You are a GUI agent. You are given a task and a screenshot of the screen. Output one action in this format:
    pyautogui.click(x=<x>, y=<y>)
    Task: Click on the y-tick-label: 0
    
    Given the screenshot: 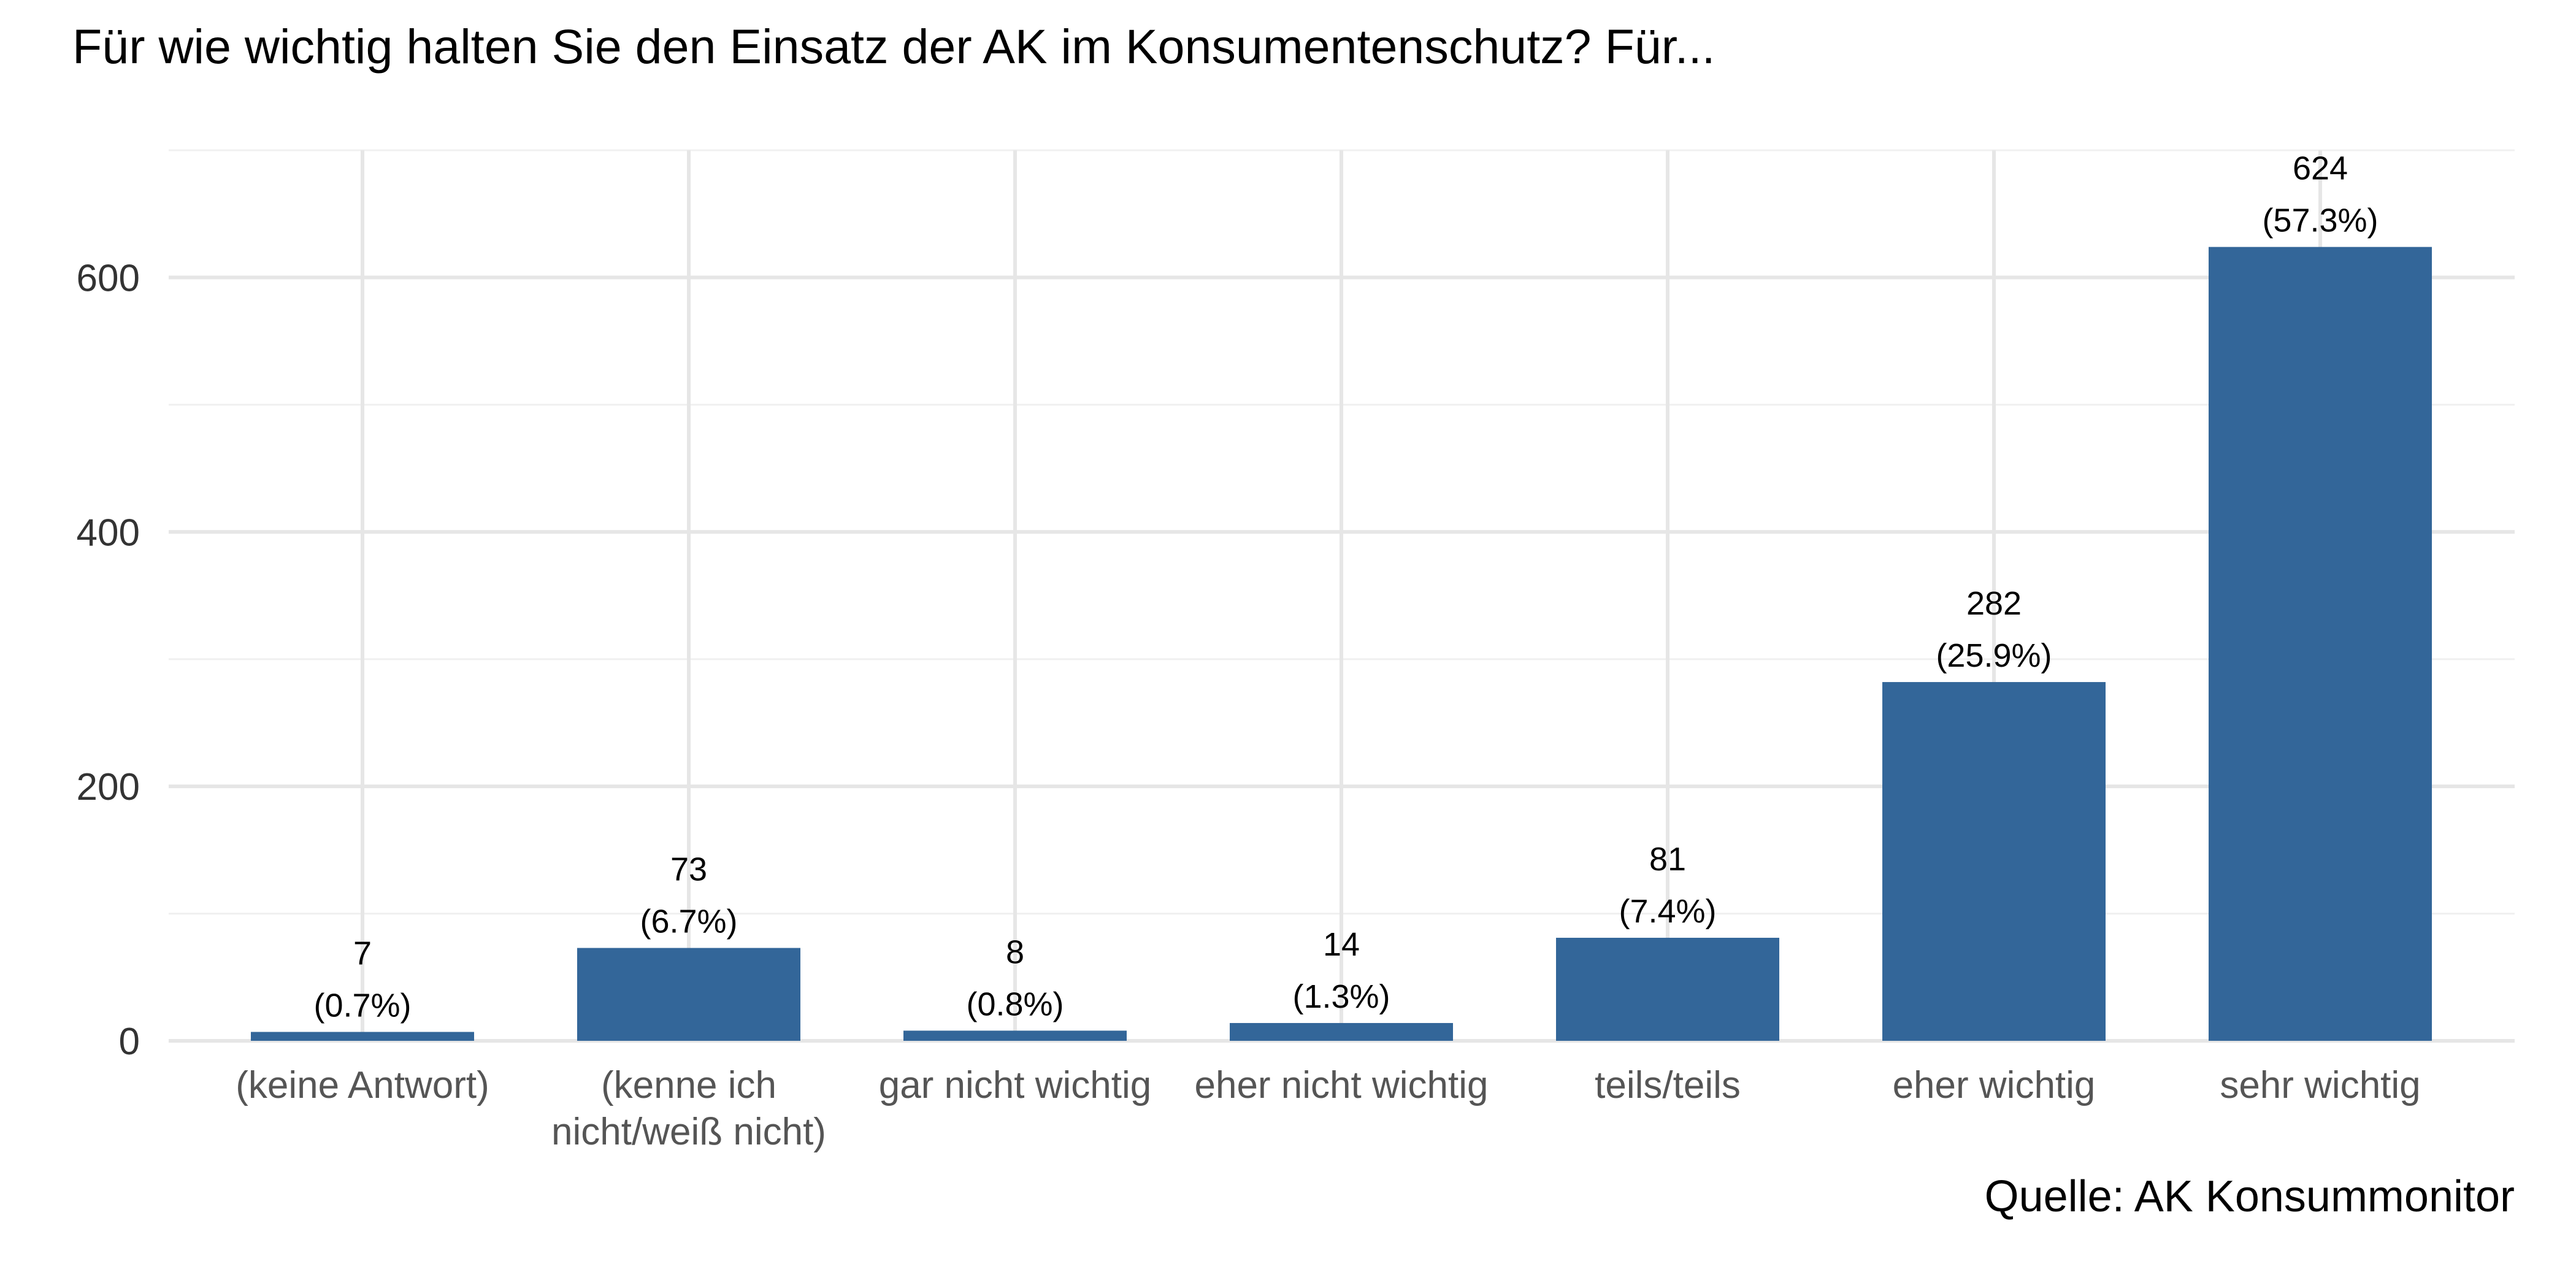 What is the action you would take?
    pyautogui.click(x=129, y=1042)
    